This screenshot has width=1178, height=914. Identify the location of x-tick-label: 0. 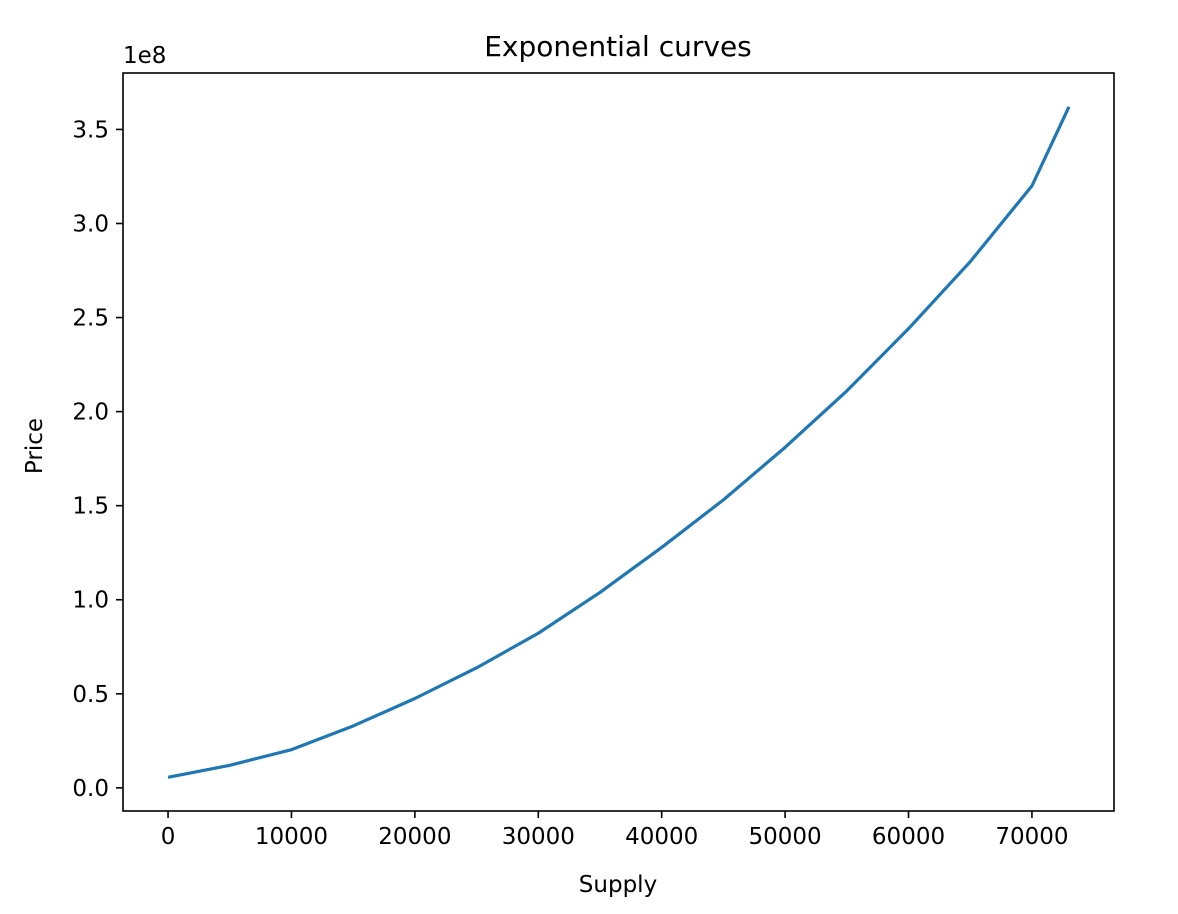
(168, 837).